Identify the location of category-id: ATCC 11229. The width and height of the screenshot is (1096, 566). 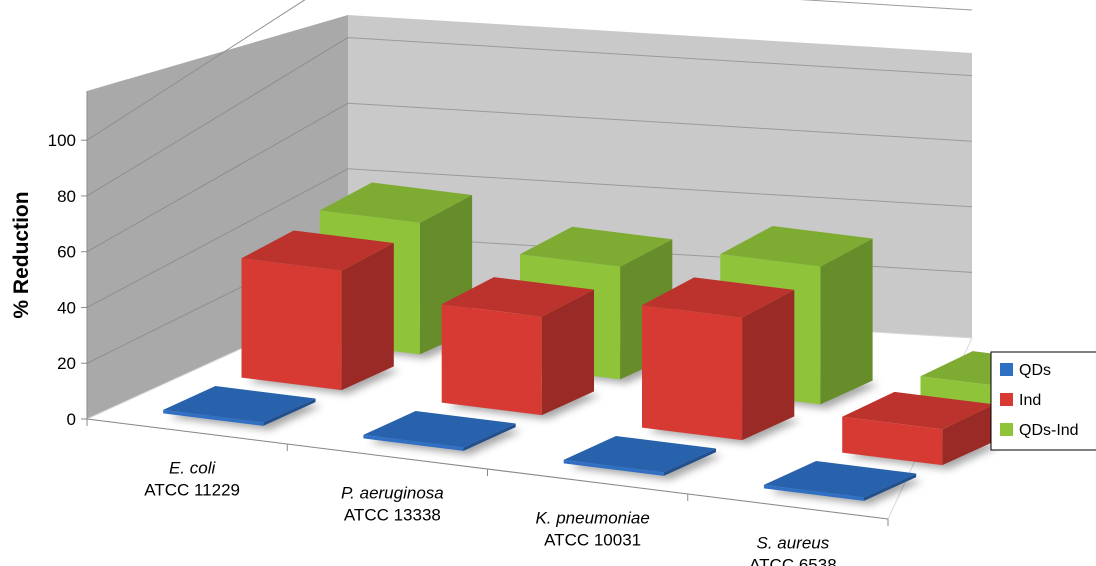
(192, 490).